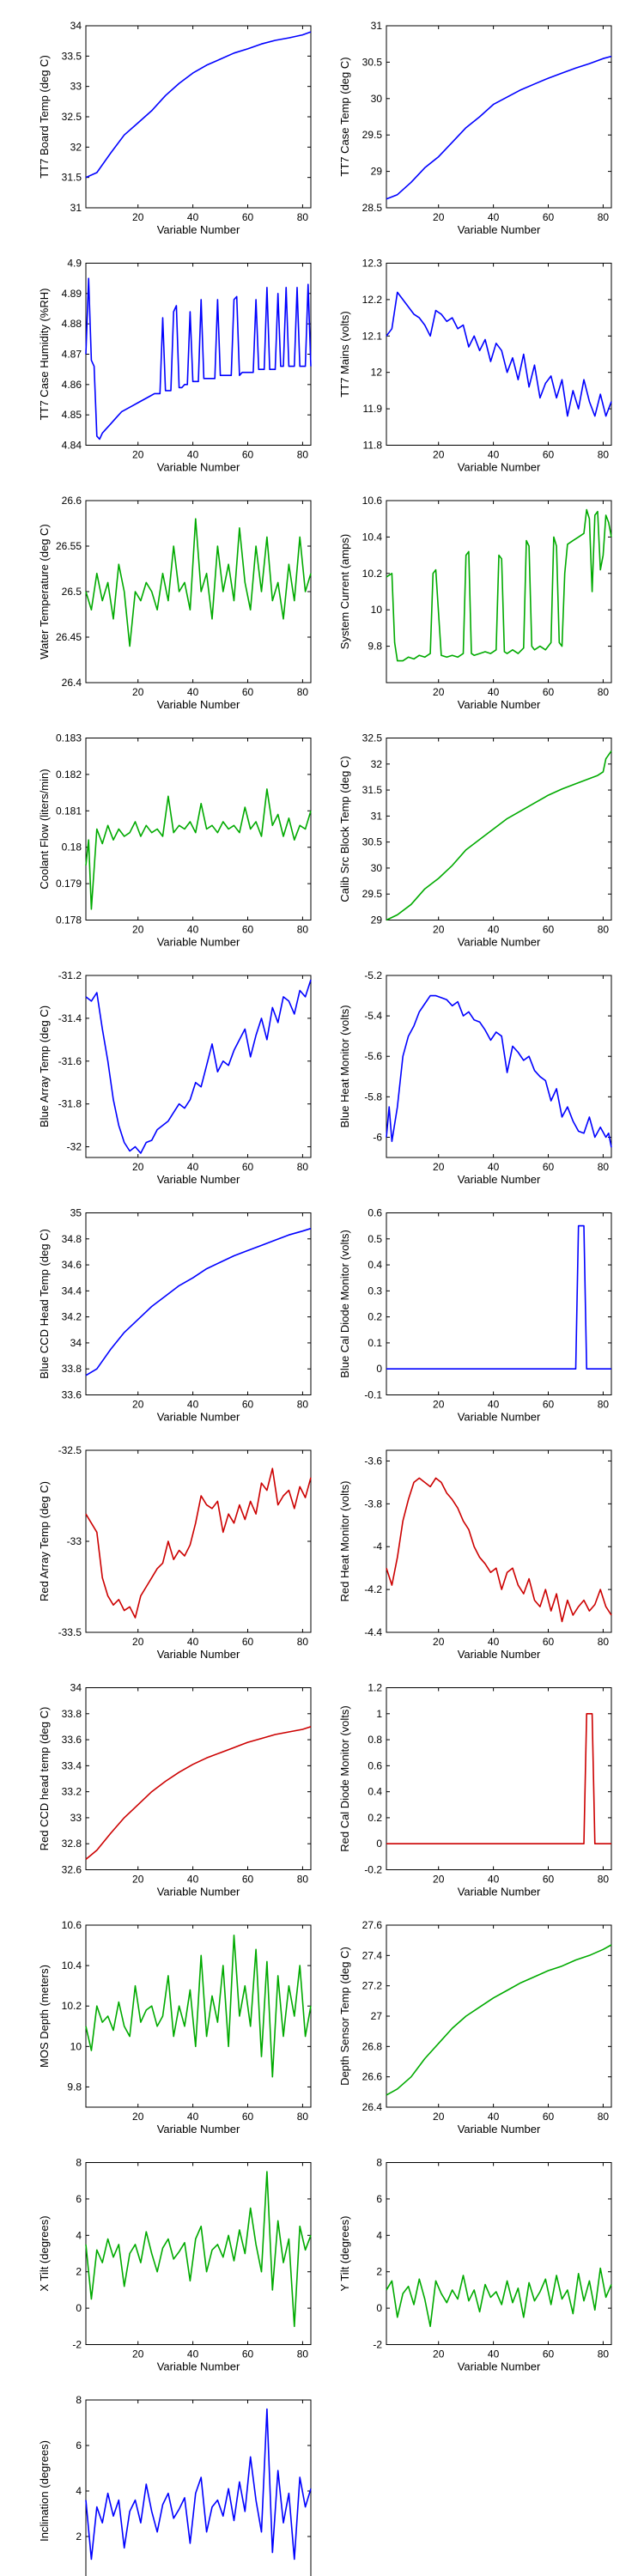  Describe the element at coordinates (372, 790) in the screenshot. I see `y-tick-label: 31.5` at that location.